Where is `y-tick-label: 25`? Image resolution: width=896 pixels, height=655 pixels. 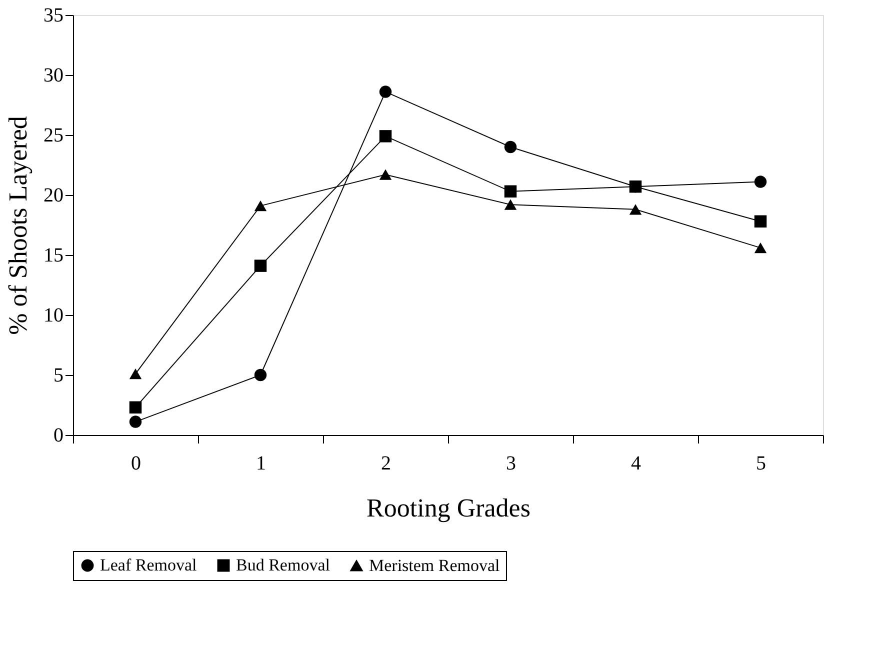 y-tick-label: 25 is located at coordinates (54, 135).